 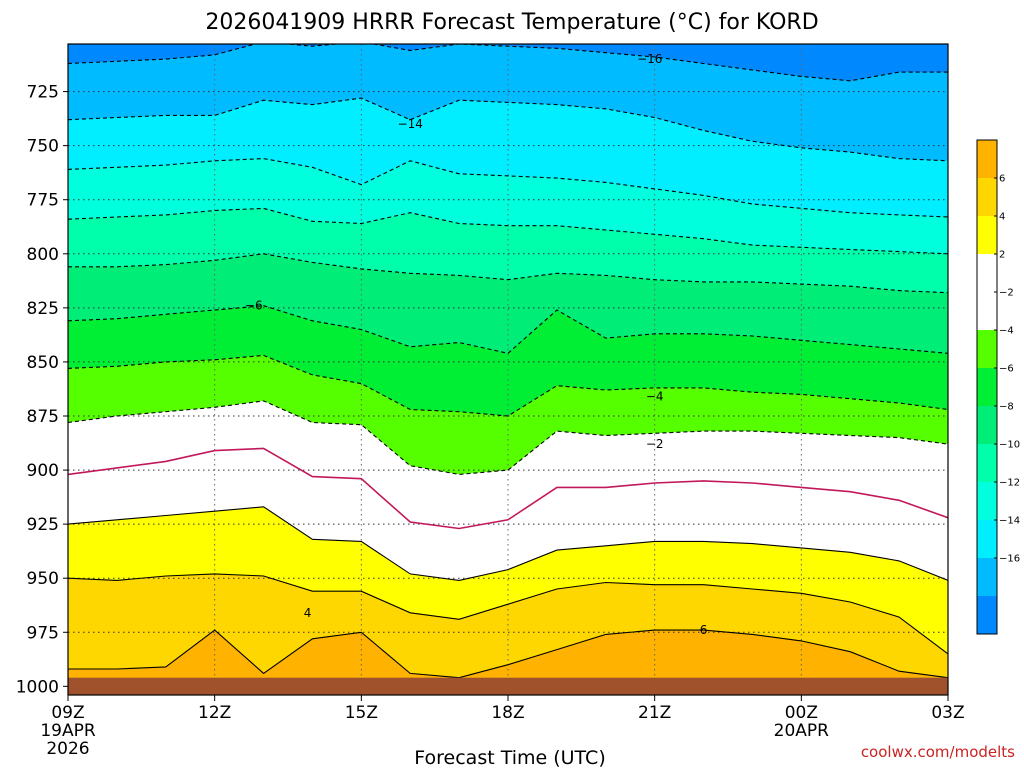 What do you see at coordinates (1002, 255) in the screenshot?
I see `colorbar-label: 2` at bounding box center [1002, 255].